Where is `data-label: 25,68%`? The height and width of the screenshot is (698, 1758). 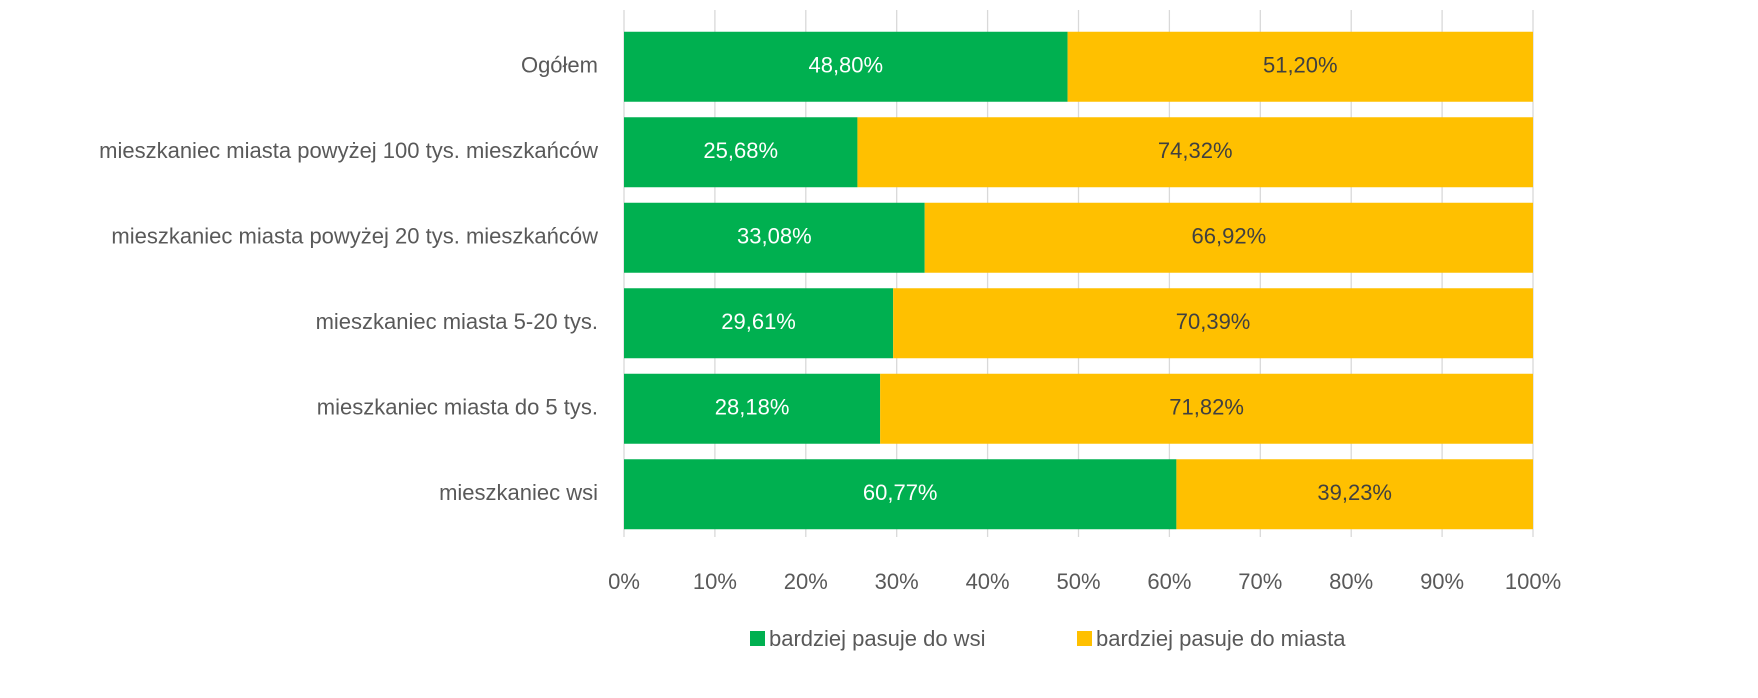 data-label: 25,68% is located at coordinates (740, 150).